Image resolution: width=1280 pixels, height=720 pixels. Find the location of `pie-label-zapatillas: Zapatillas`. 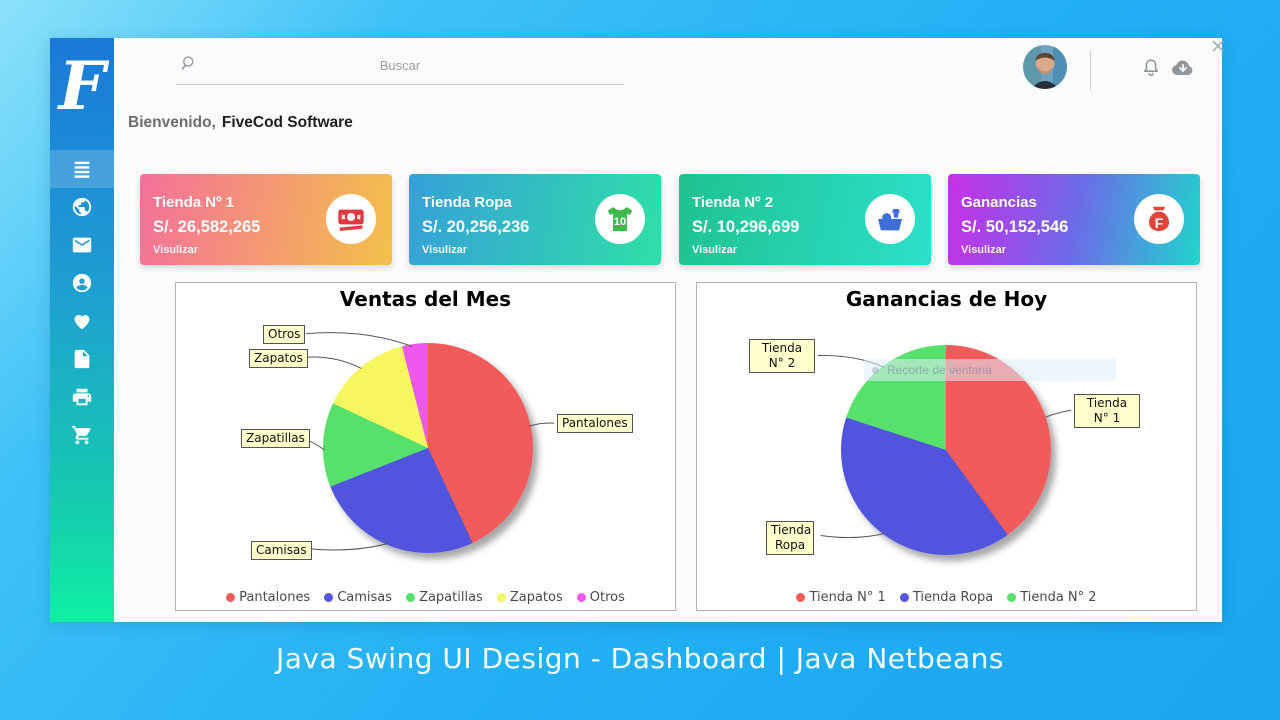

pie-label-zapatillas: Zapatillas is located at coordinates (275, 438).